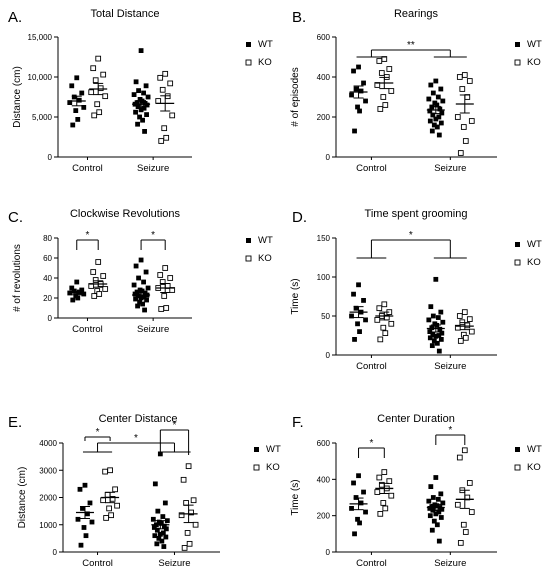 The image size is (550, 580). What do you see at coordinates (450, 168) in the screenshot?
I see `x-category-label: Seizure` at bounding box center [450, 168].